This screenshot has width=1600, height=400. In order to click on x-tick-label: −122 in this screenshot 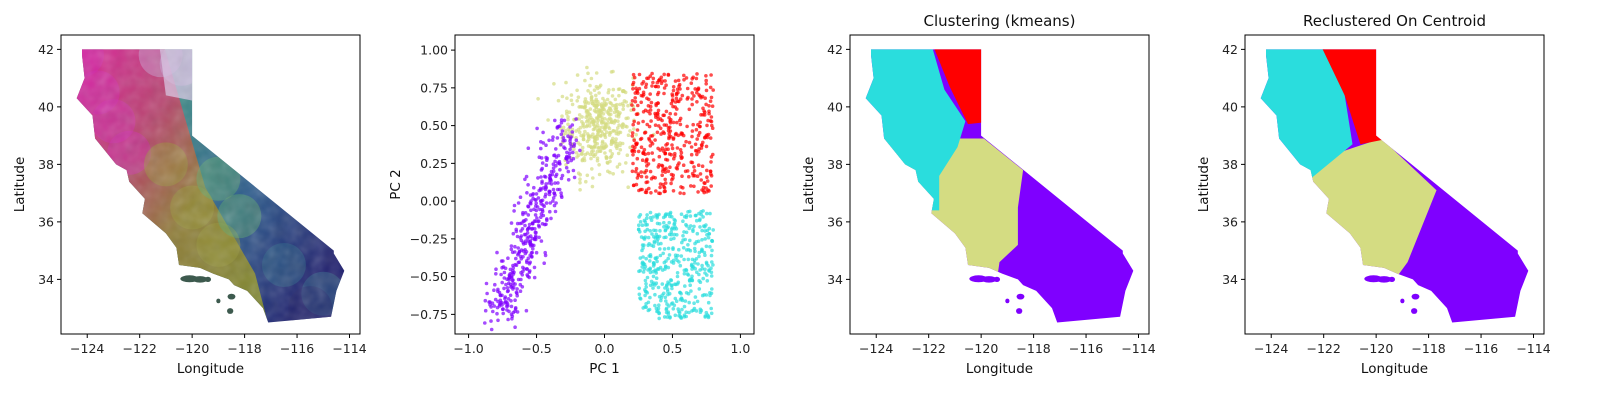, I will do `click(140, 348)`.